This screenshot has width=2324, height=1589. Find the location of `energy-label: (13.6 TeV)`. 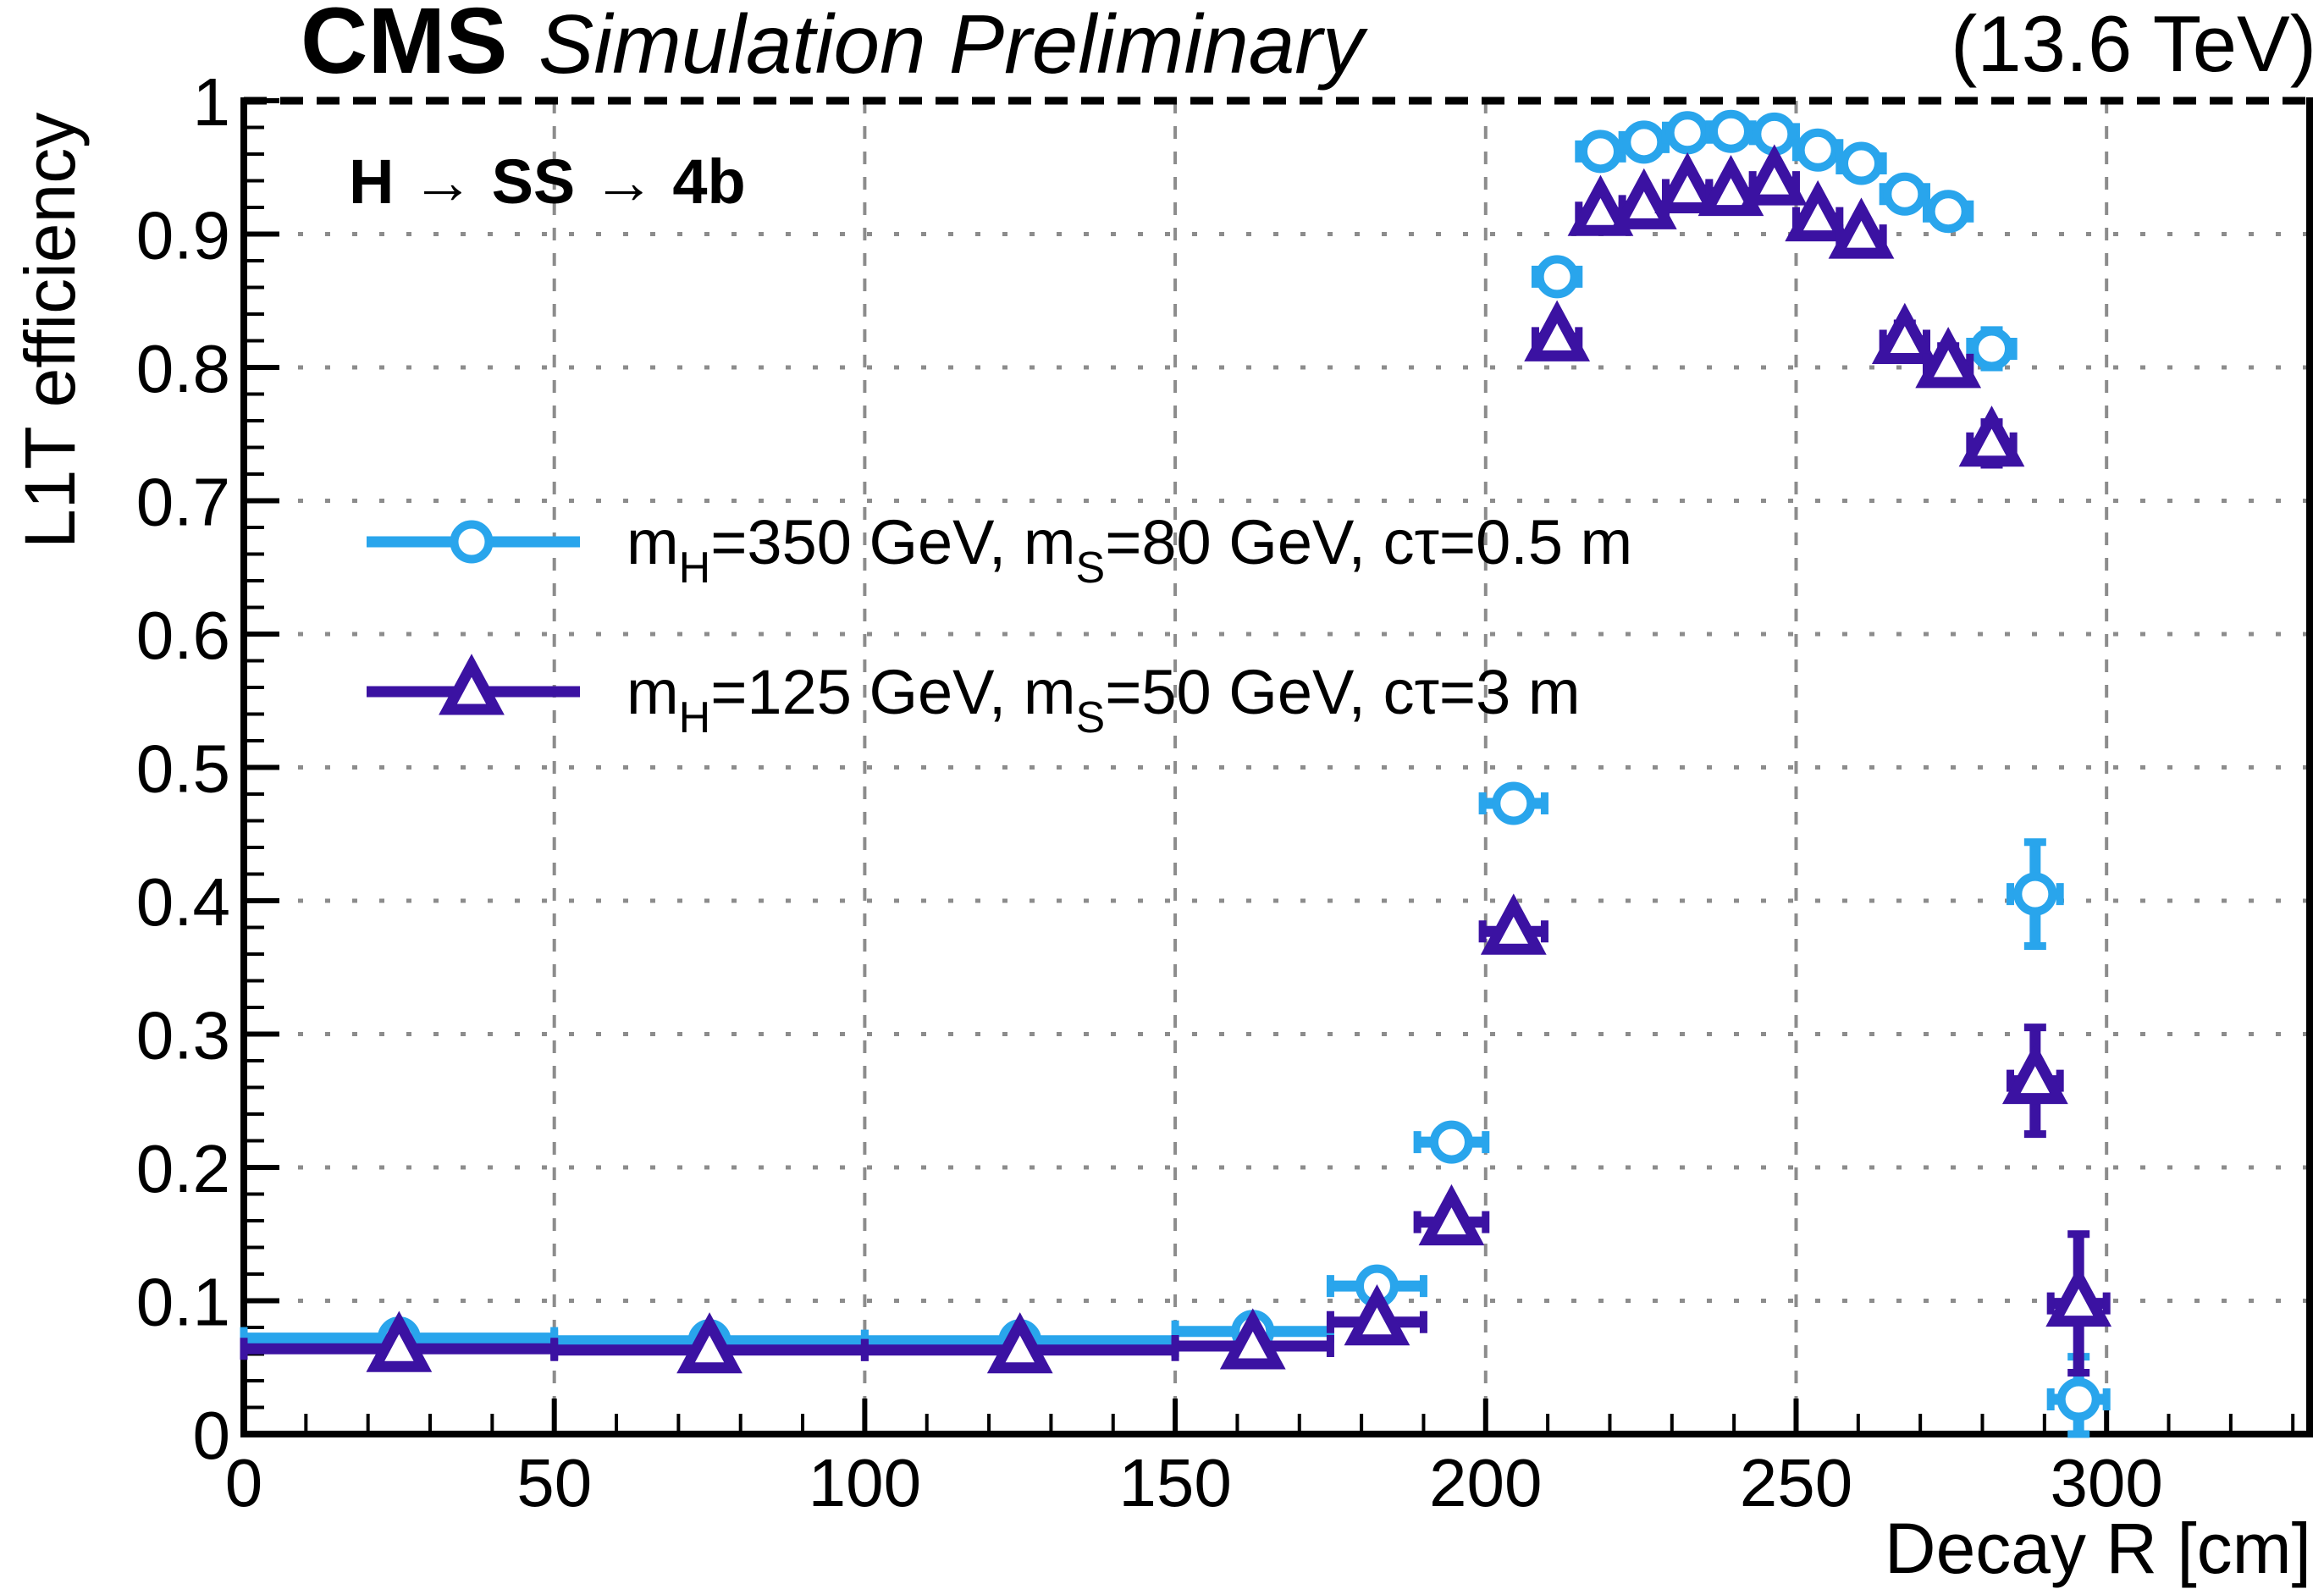

energy-label: (13.6 TeV) is located at coordinates (2133, 44).